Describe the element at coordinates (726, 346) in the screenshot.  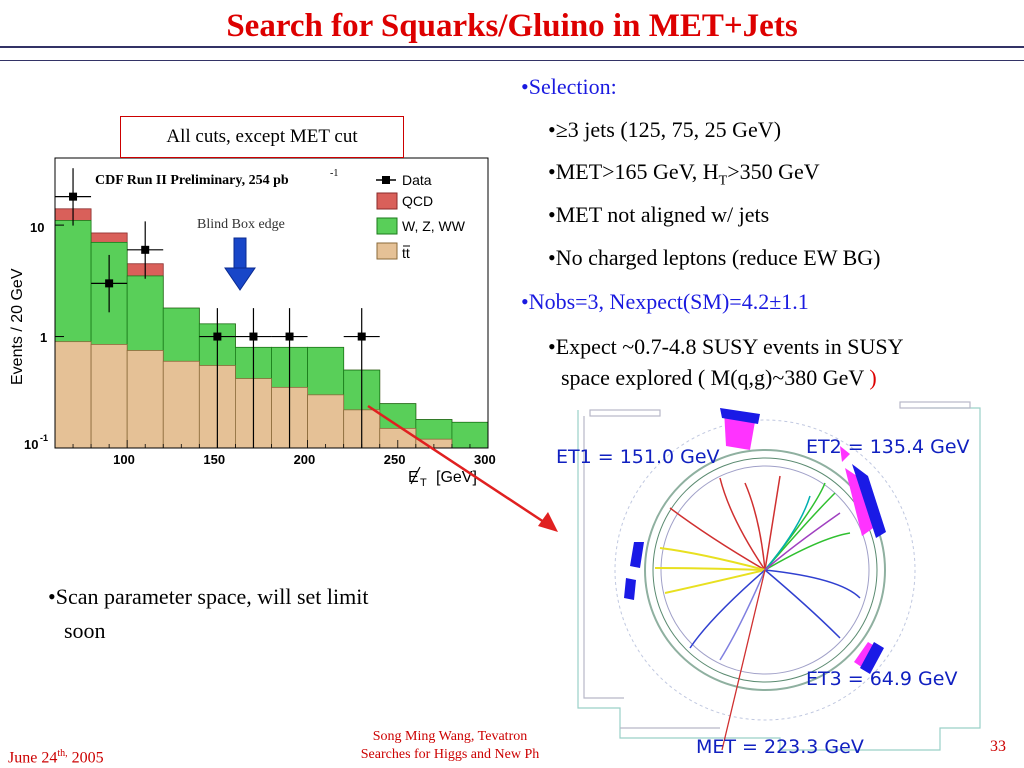
I see `bullet-expect-line1: •Expect ~0.7-4.8 SUSY events in SUSY` at that location.